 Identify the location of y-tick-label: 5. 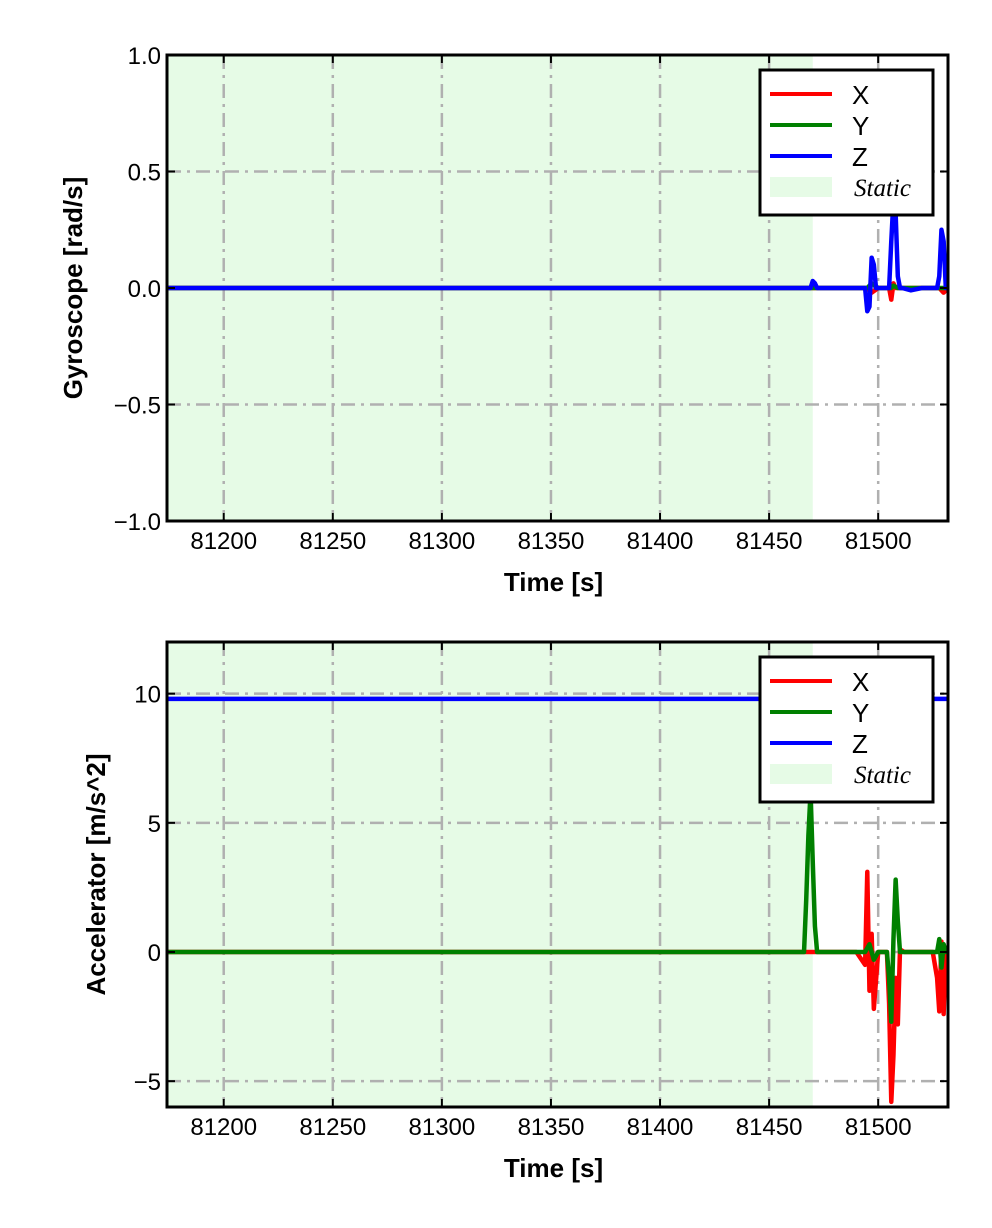
(154, 824).